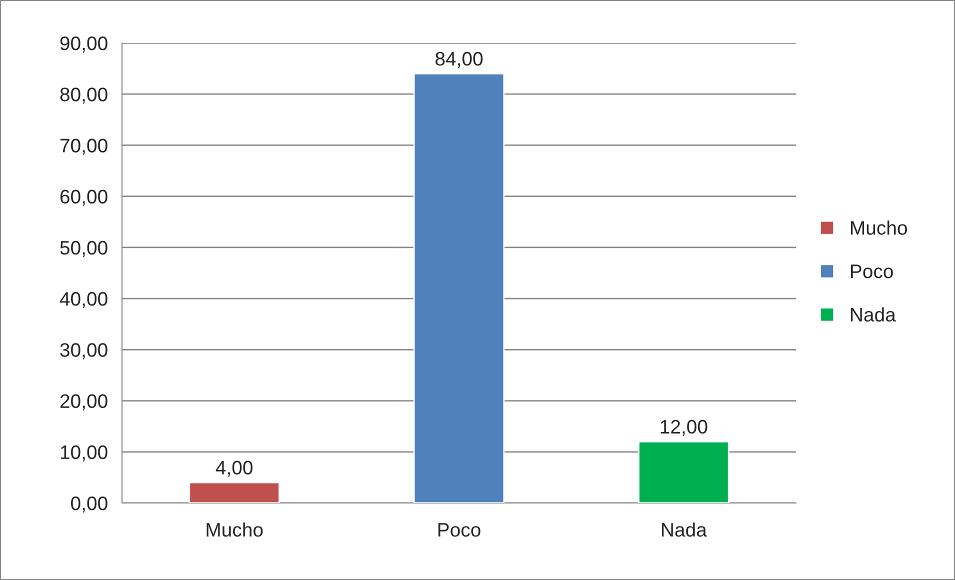 This screenshot has width=955, height=580. I want to click on data-label: 84,00, so click(459, 60).